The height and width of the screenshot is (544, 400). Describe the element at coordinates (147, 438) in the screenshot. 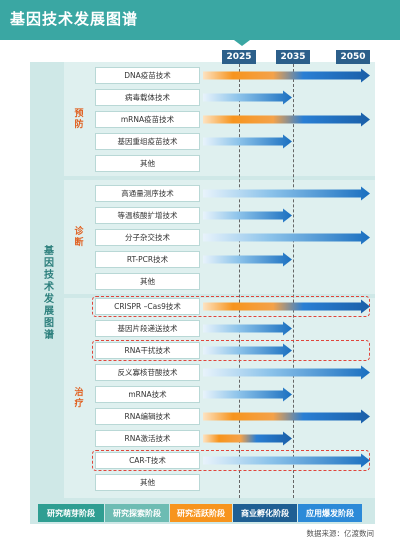

I see `tech-rna-activation: RNA激活技术` at that location.